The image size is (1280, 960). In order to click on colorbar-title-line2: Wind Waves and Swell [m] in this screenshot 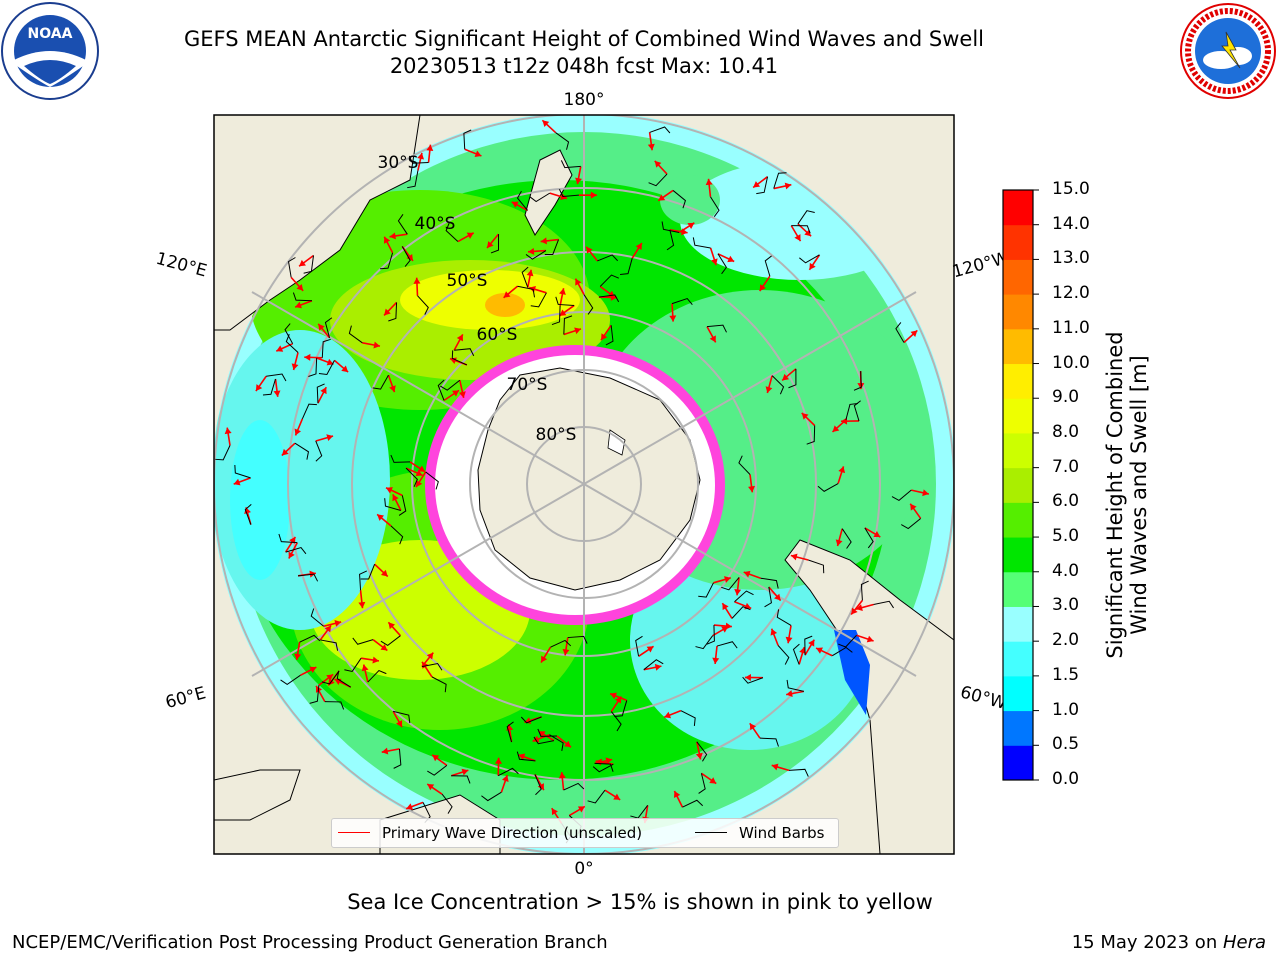, I will do `click(1139, 495)`.